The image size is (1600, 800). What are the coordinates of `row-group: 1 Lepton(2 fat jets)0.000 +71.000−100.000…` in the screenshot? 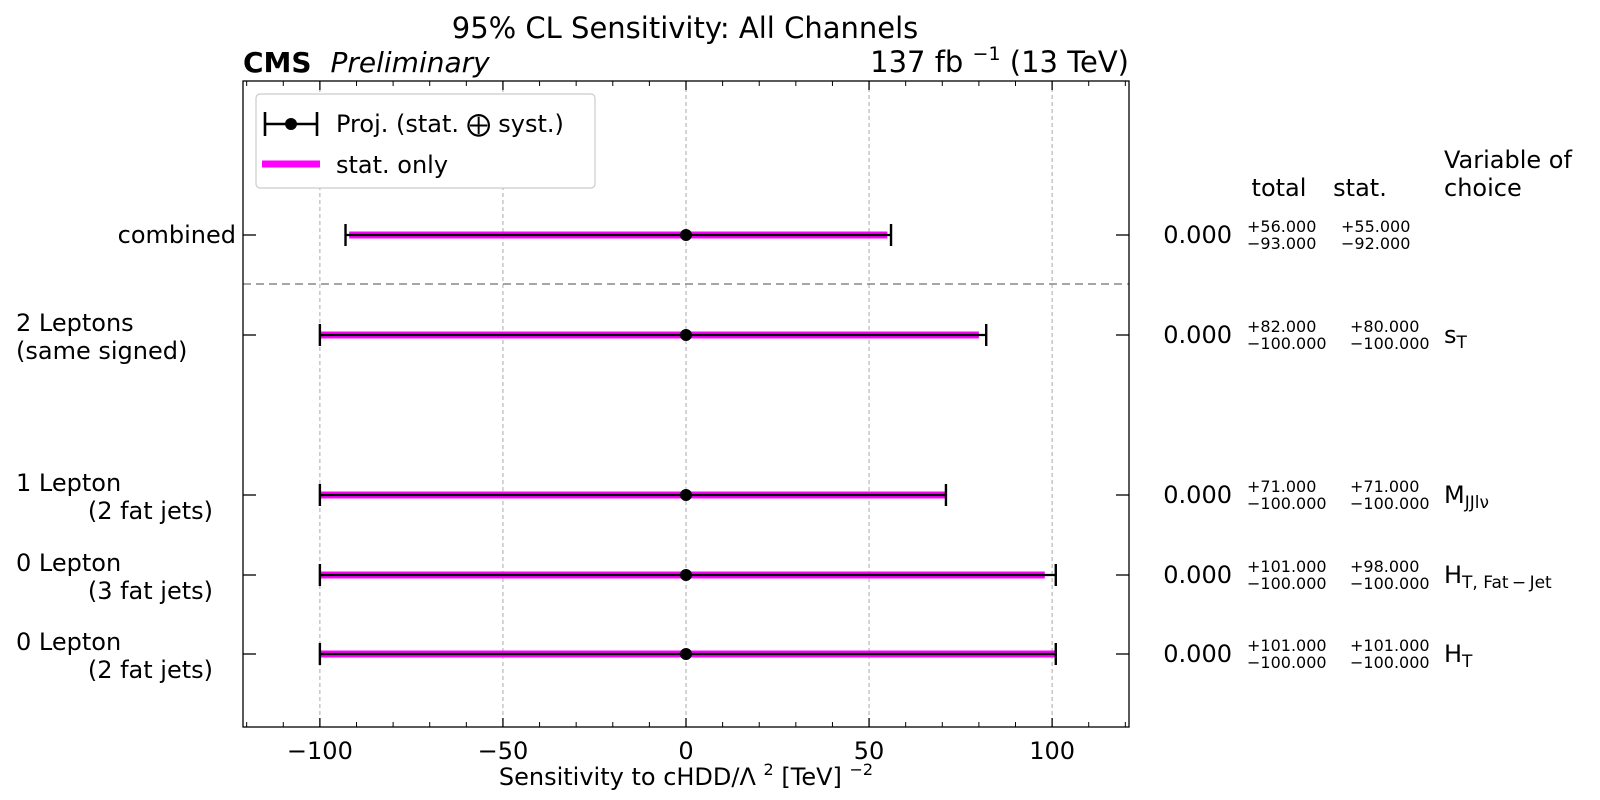 It's located at (752, 497).